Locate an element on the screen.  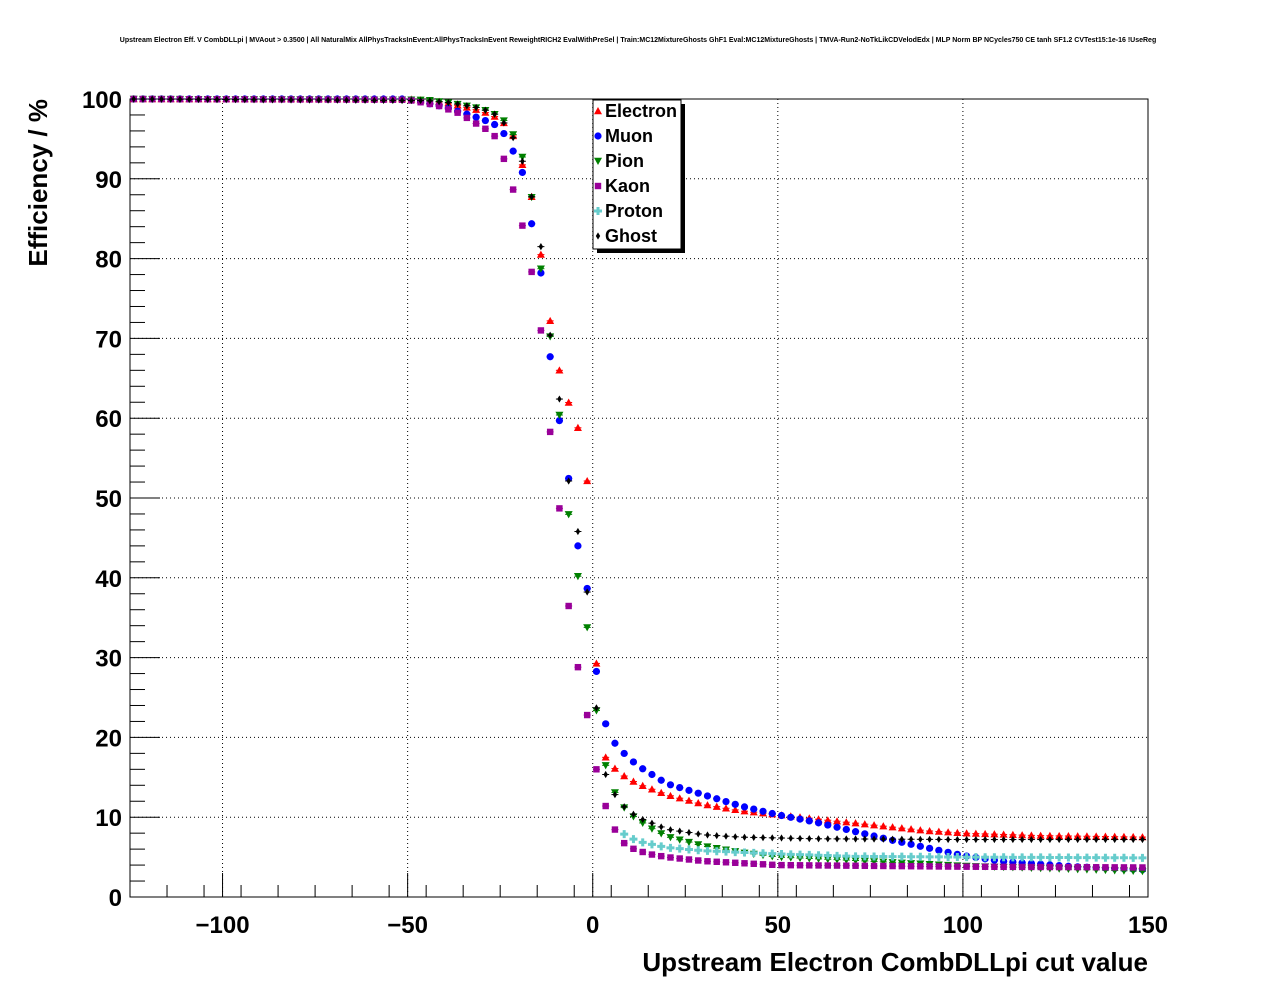
legend-label-pion: Pion is located at coordinates (624, 161).